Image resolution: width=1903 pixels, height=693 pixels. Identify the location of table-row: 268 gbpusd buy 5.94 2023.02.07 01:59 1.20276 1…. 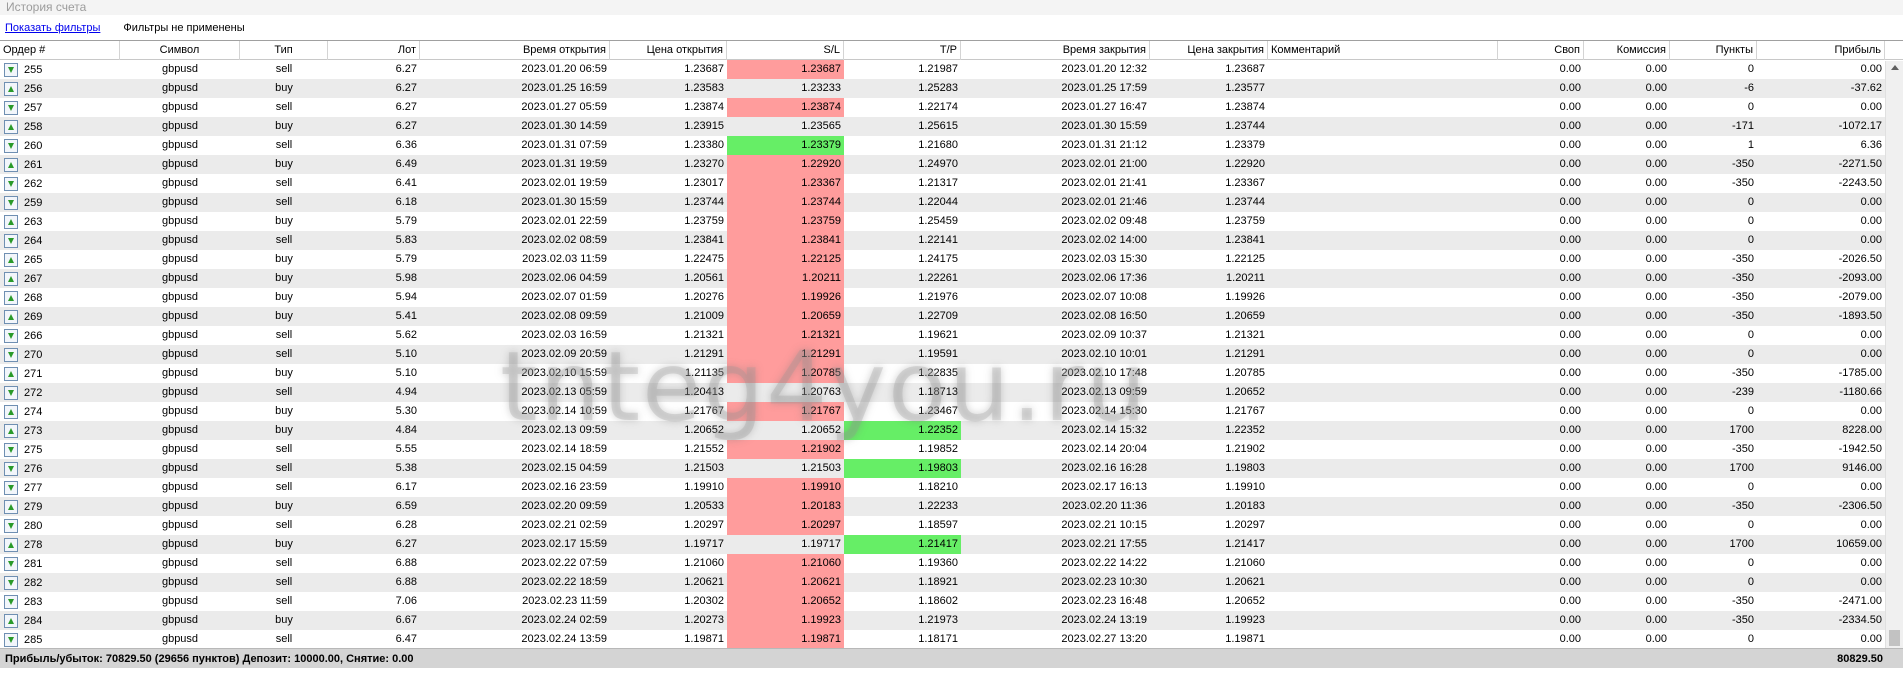
(951, 297).